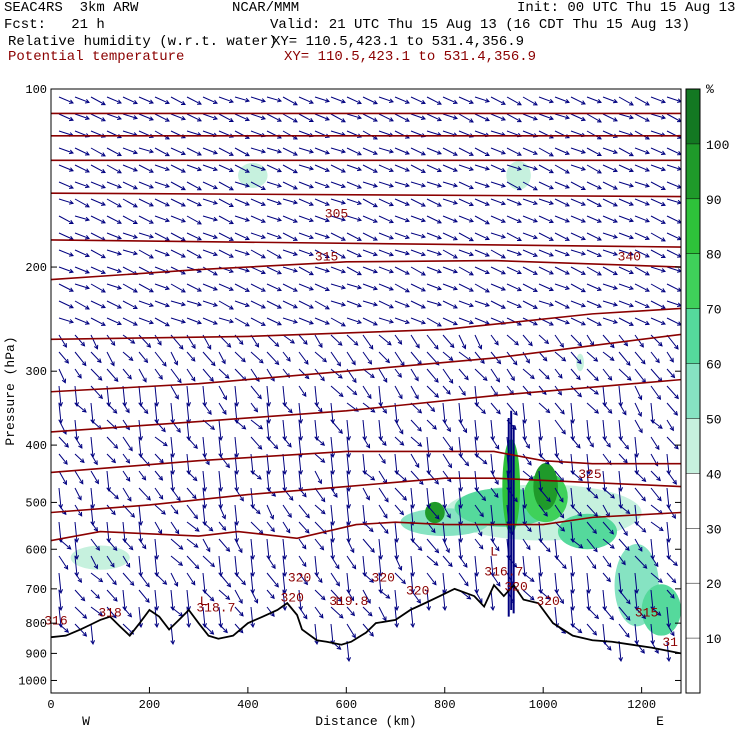 The height and width of the screenshot is (740, 740). What do you see at coordinates (714, 200) in the screenshot?
I see `colorbar-tick-label: 90` at bounding box center [714, 200].